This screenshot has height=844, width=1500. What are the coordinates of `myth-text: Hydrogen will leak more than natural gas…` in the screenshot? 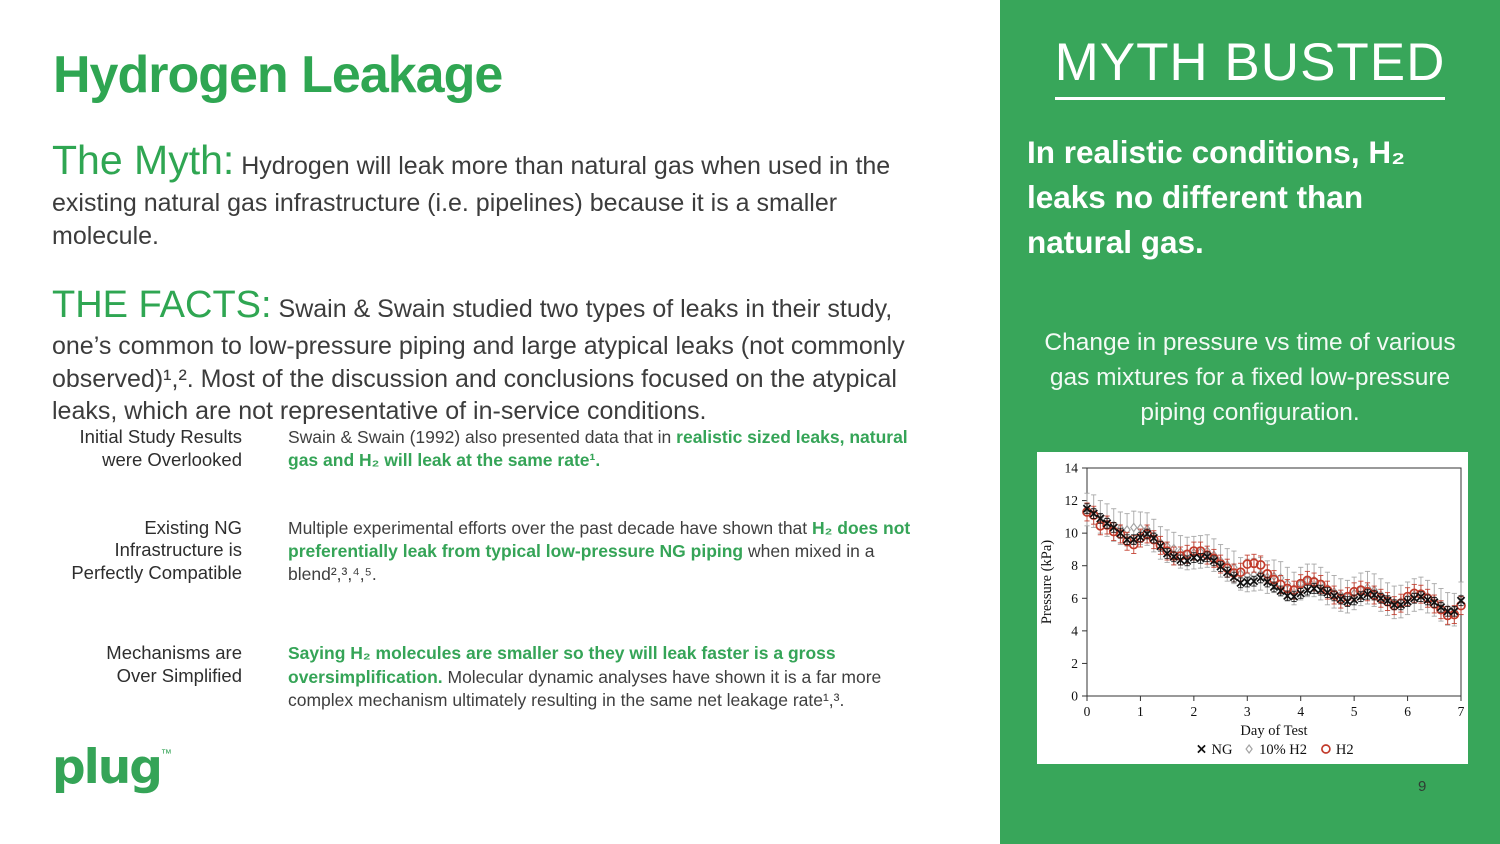 It's located at (471, 201).